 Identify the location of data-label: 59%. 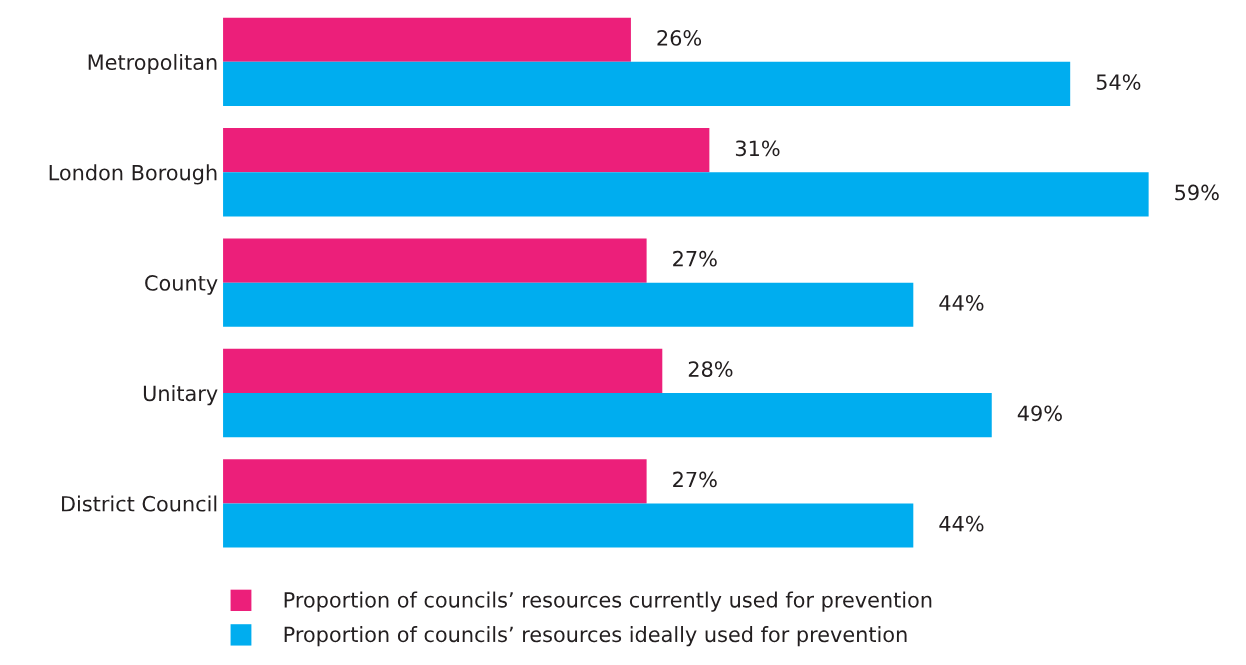
(1197, 192).